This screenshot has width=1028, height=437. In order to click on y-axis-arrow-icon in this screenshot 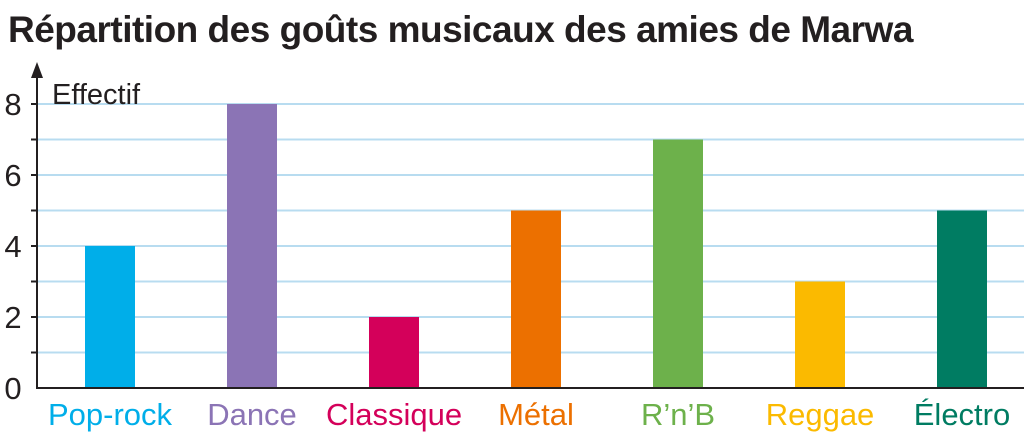, I will do `click(37, 70)`.